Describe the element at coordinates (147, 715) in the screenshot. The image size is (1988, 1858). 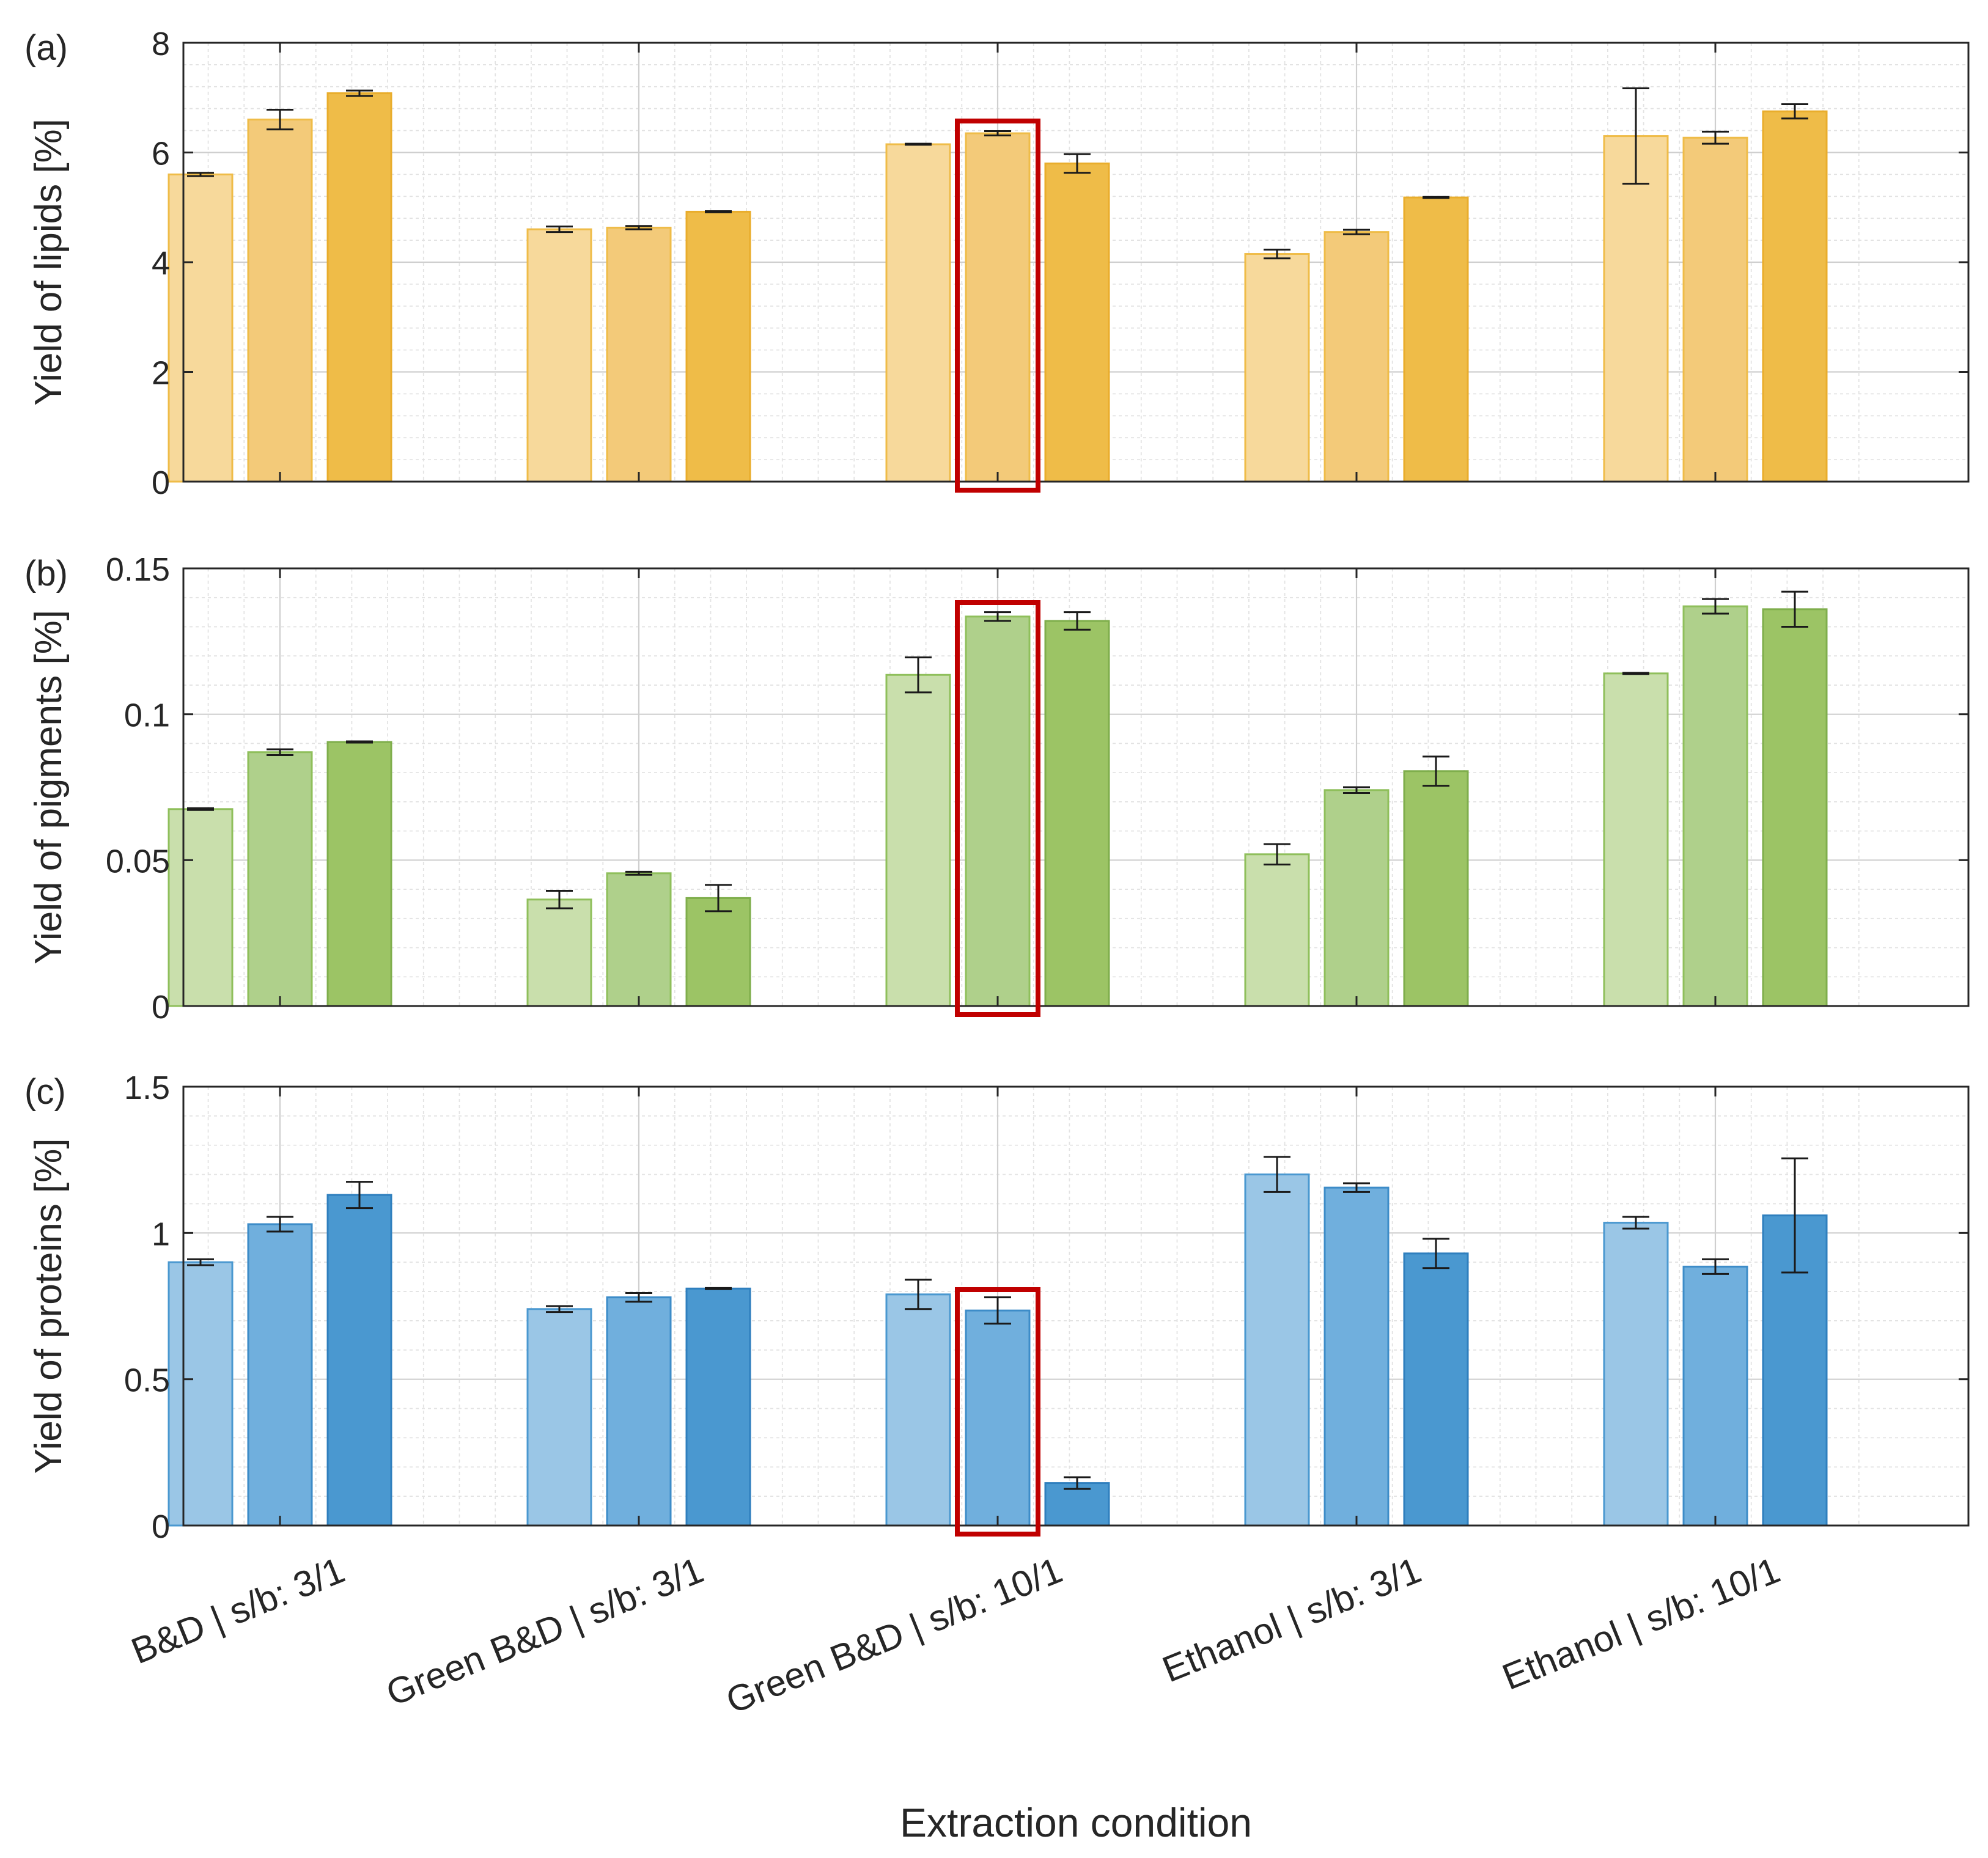
I see `y-tick-label: 0.1` at that location.